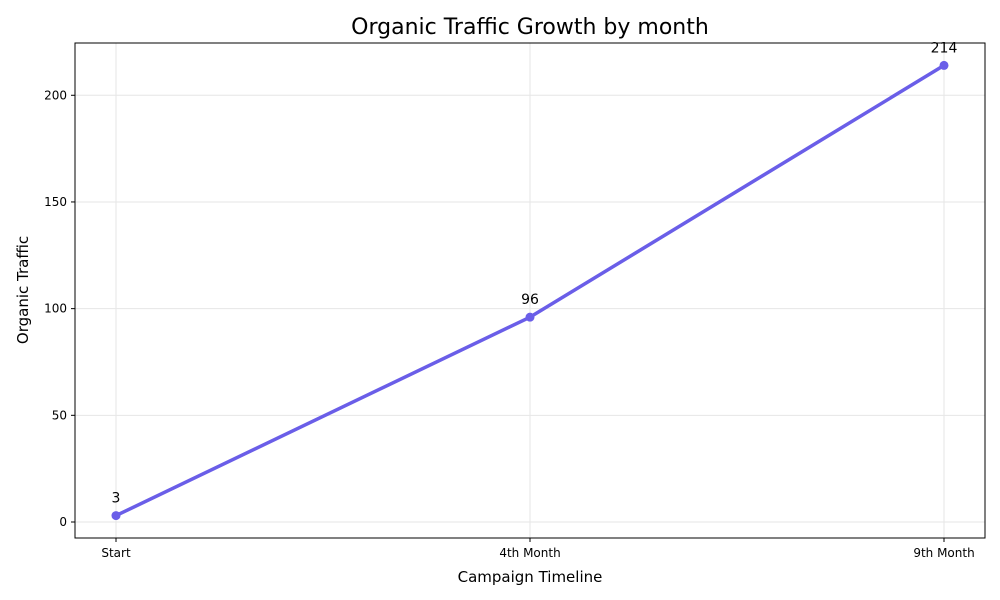  I want to click on x-tick-label: Start, so click(116, 553).